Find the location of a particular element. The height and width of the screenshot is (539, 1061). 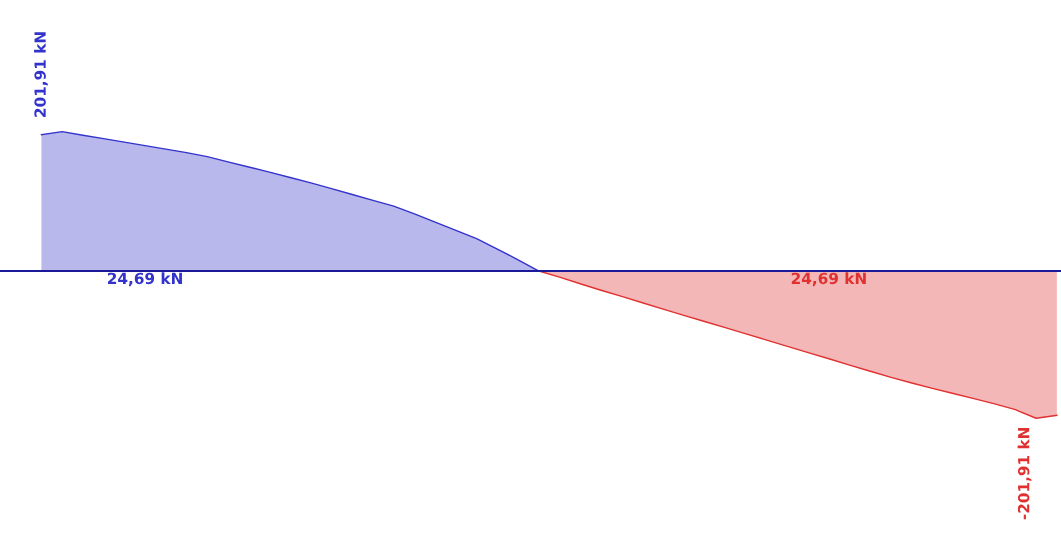

text: 201,91 kN is located at coordinates (41, 74).